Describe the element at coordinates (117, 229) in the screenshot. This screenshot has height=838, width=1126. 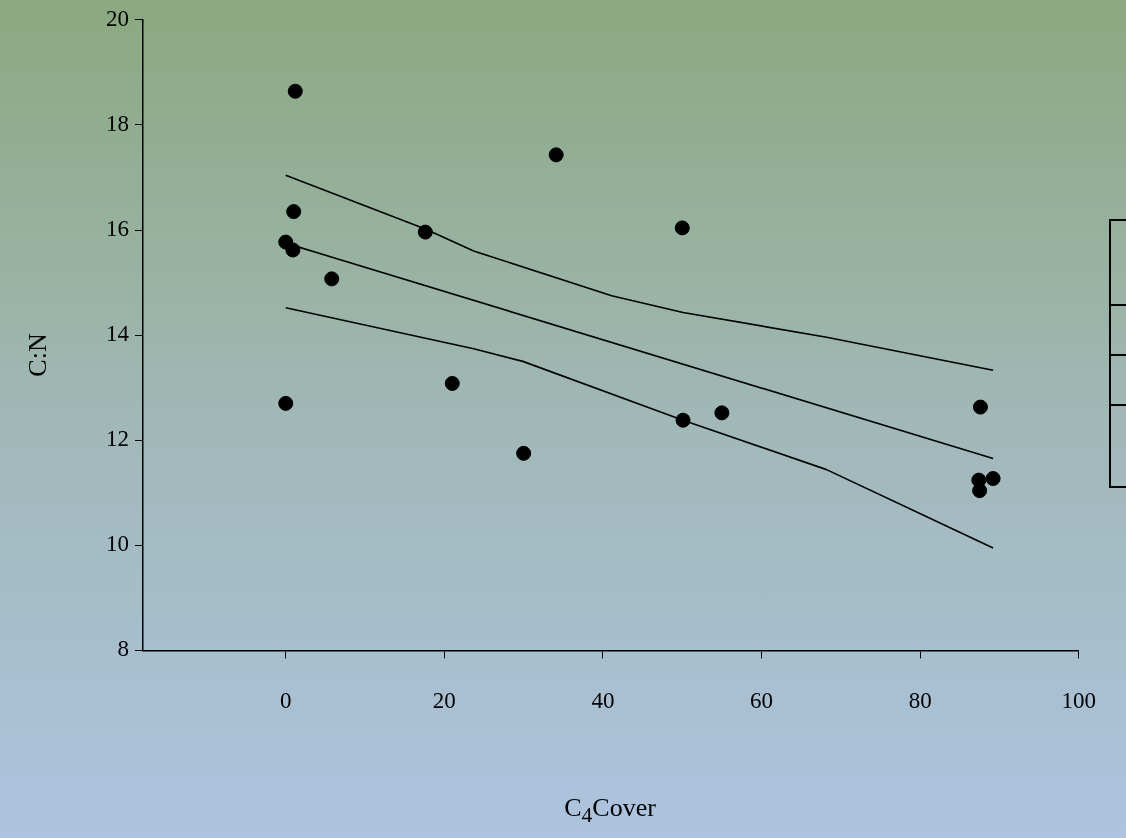
I see `y-tick-label: 16` at that location.